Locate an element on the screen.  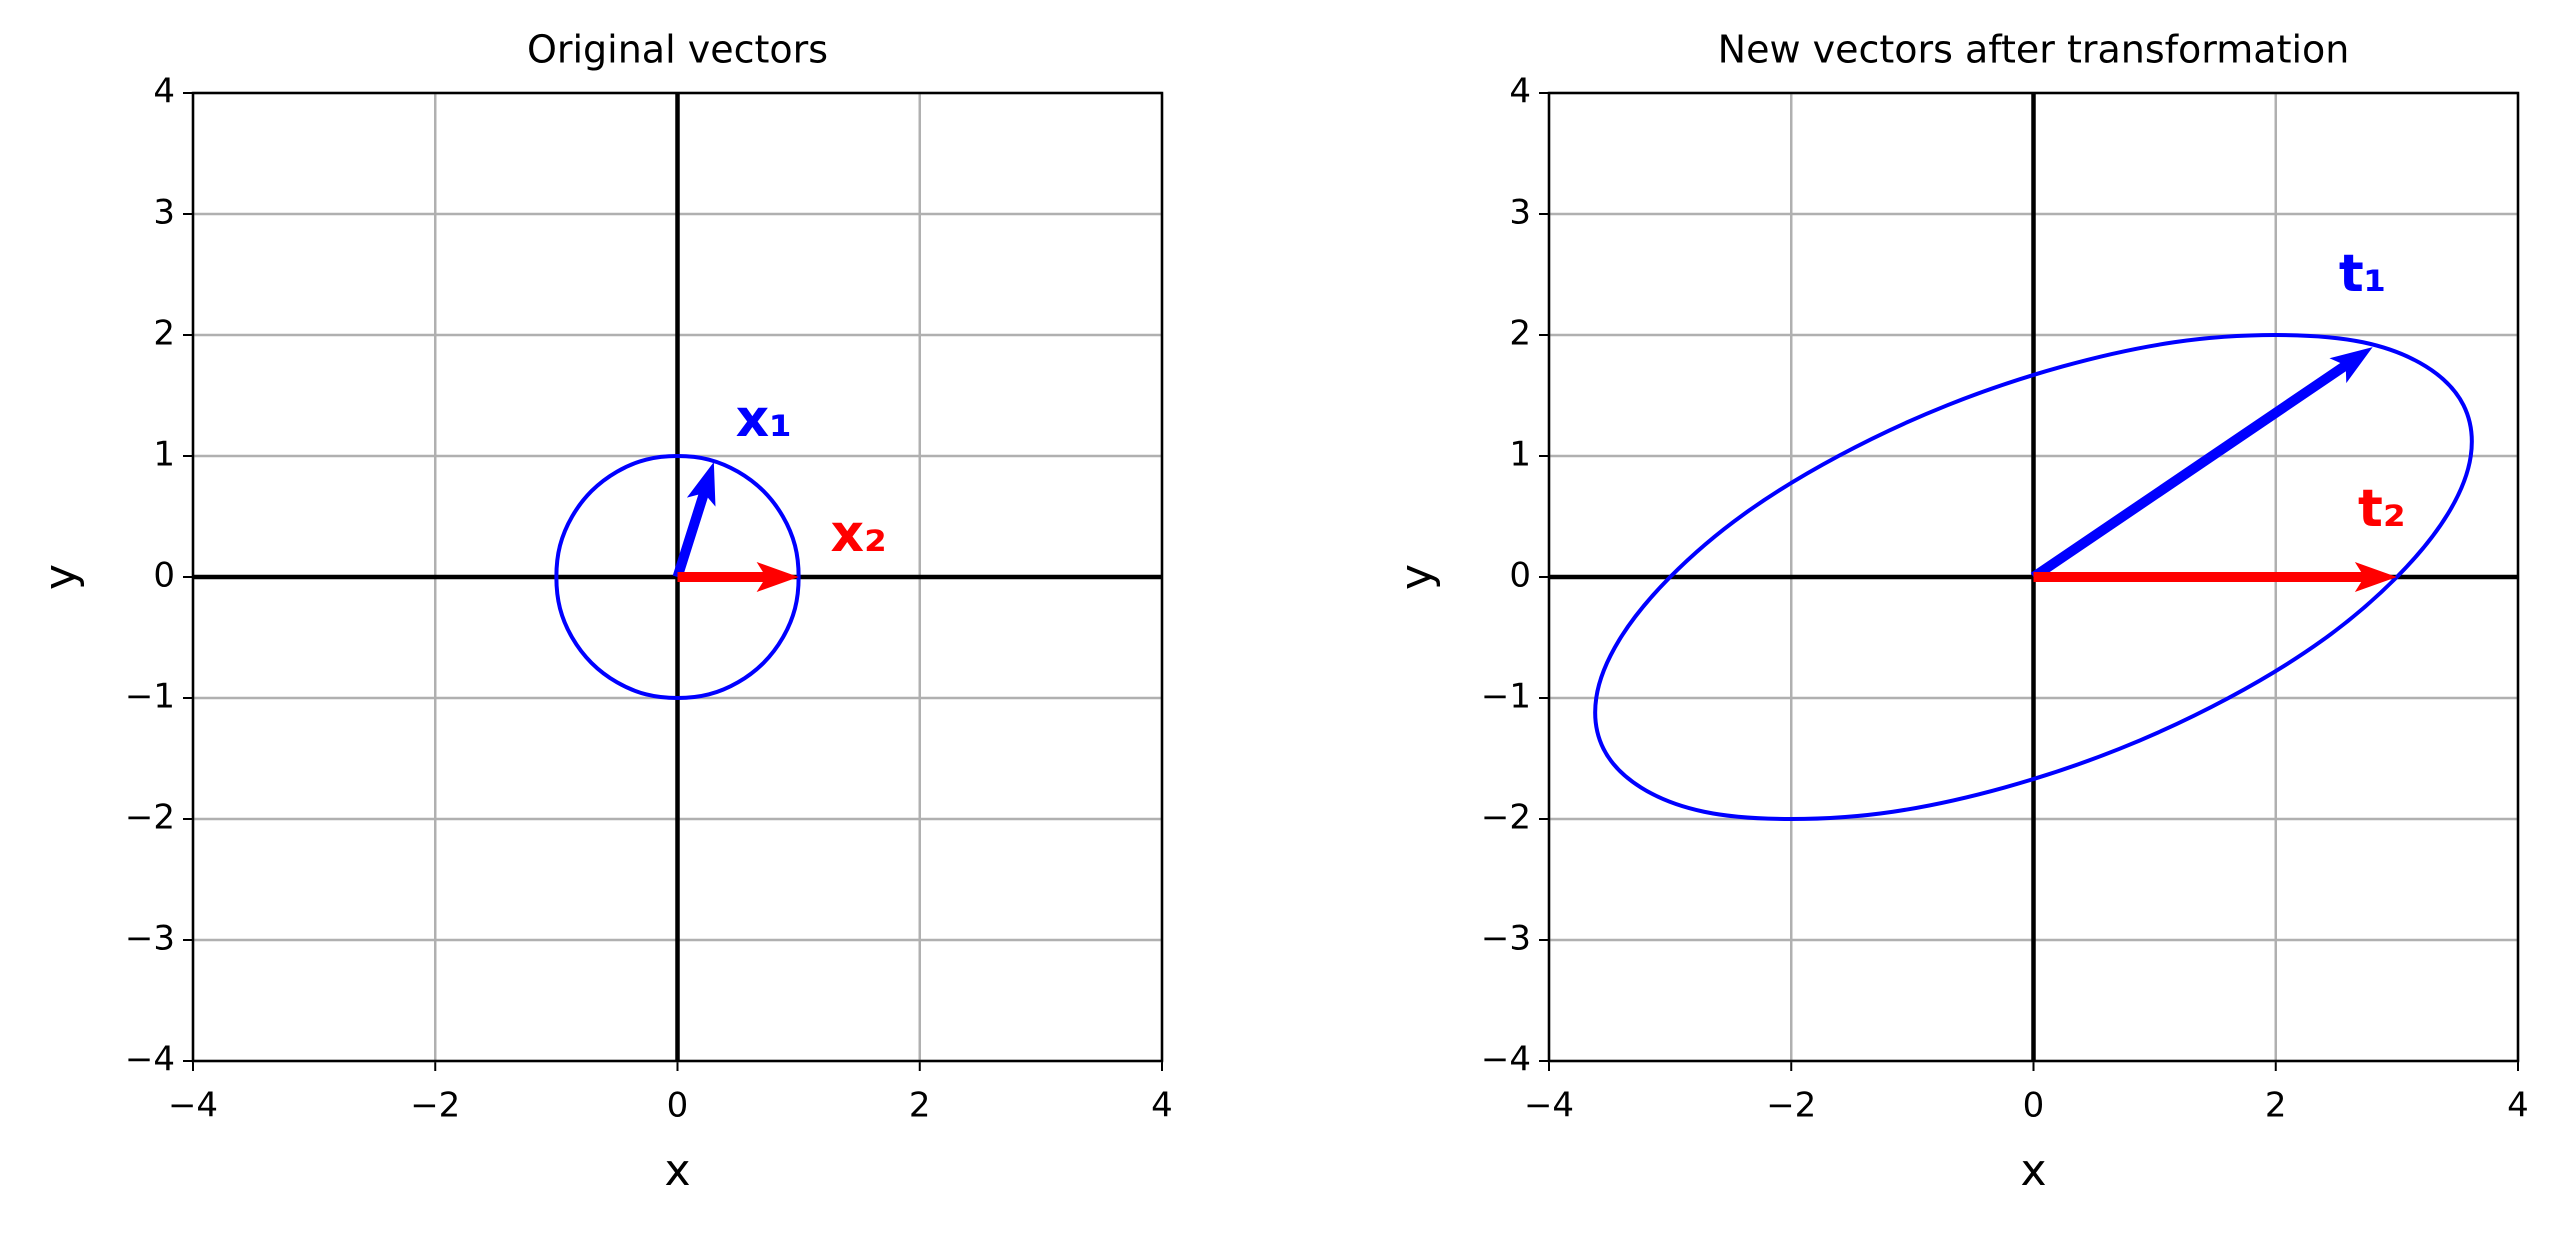
vector-label: x₁ is located at coordinates (764, 419).